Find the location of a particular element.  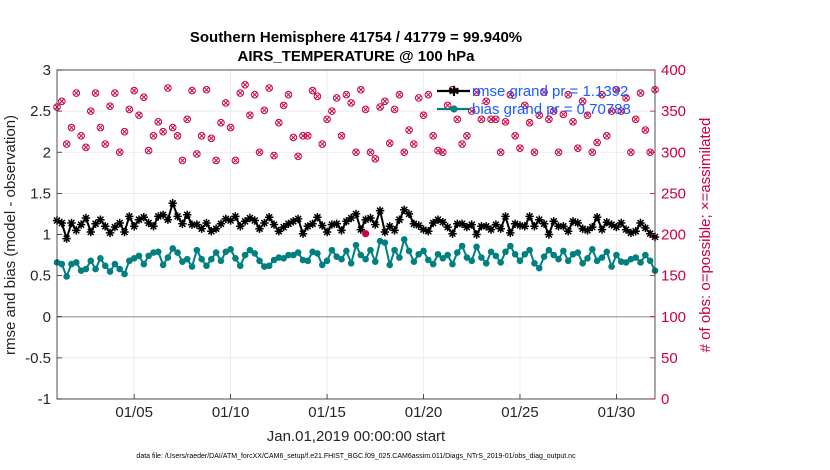

right-y-axis-label: # of obs: o=possible; ×=assimilated is located at coordinates (705, 235).